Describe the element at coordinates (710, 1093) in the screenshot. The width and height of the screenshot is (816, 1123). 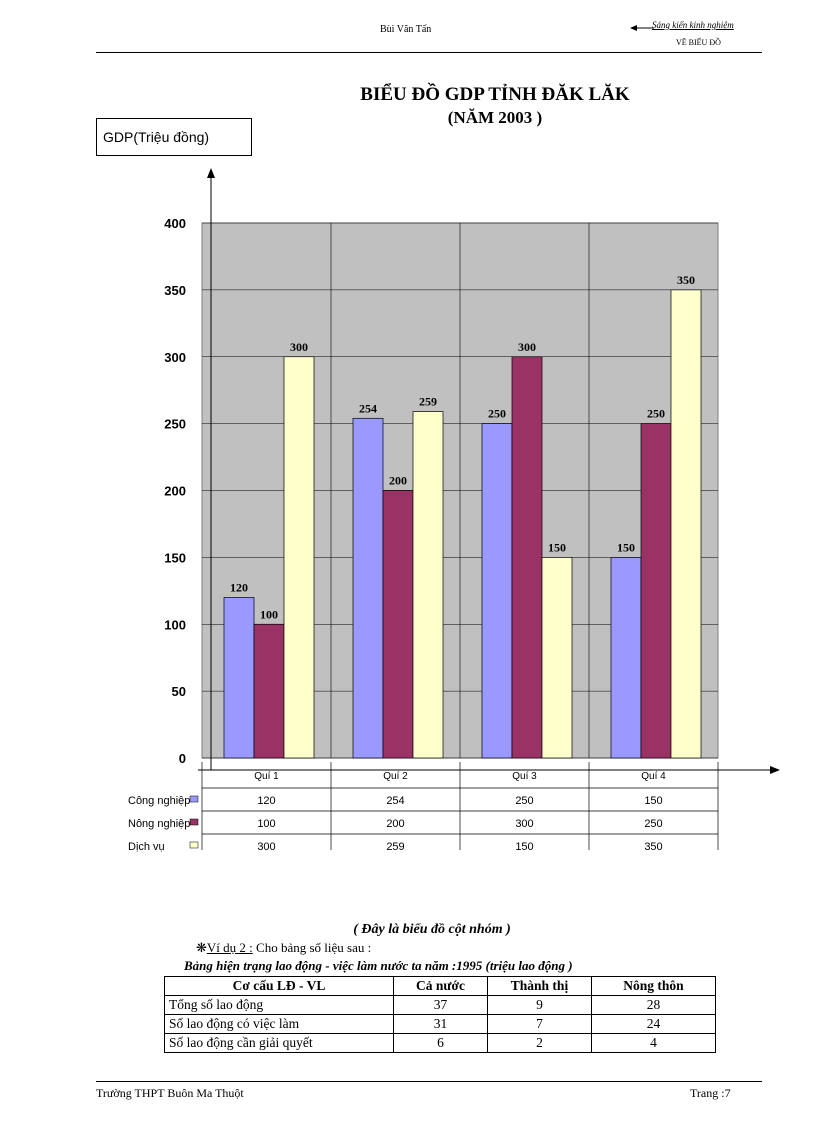
I see `footer-page: Trang :7` at that location.